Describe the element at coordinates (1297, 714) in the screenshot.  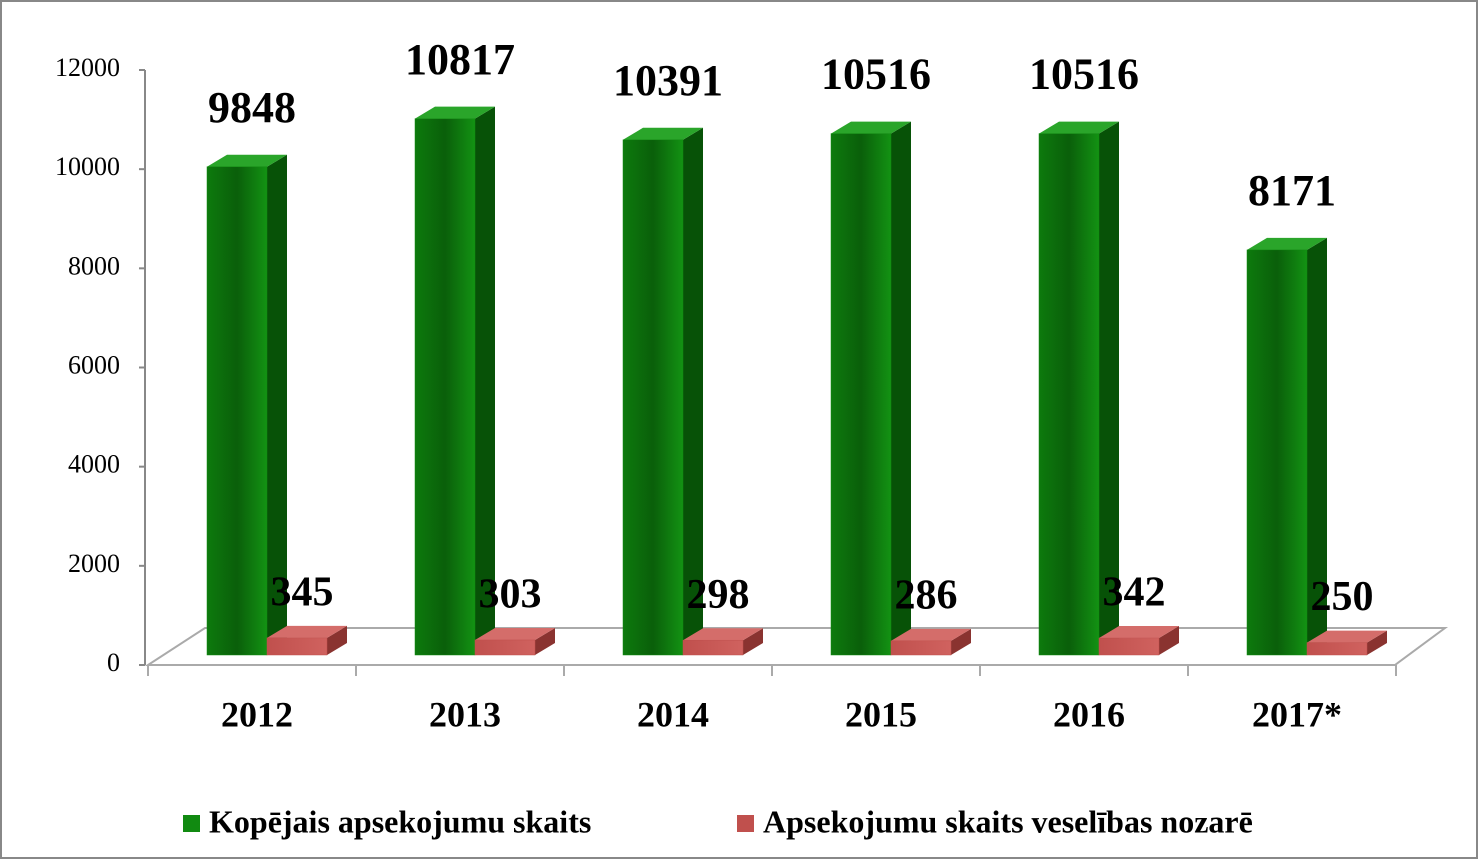
I see `x-tick-label: 2017*` at that location.